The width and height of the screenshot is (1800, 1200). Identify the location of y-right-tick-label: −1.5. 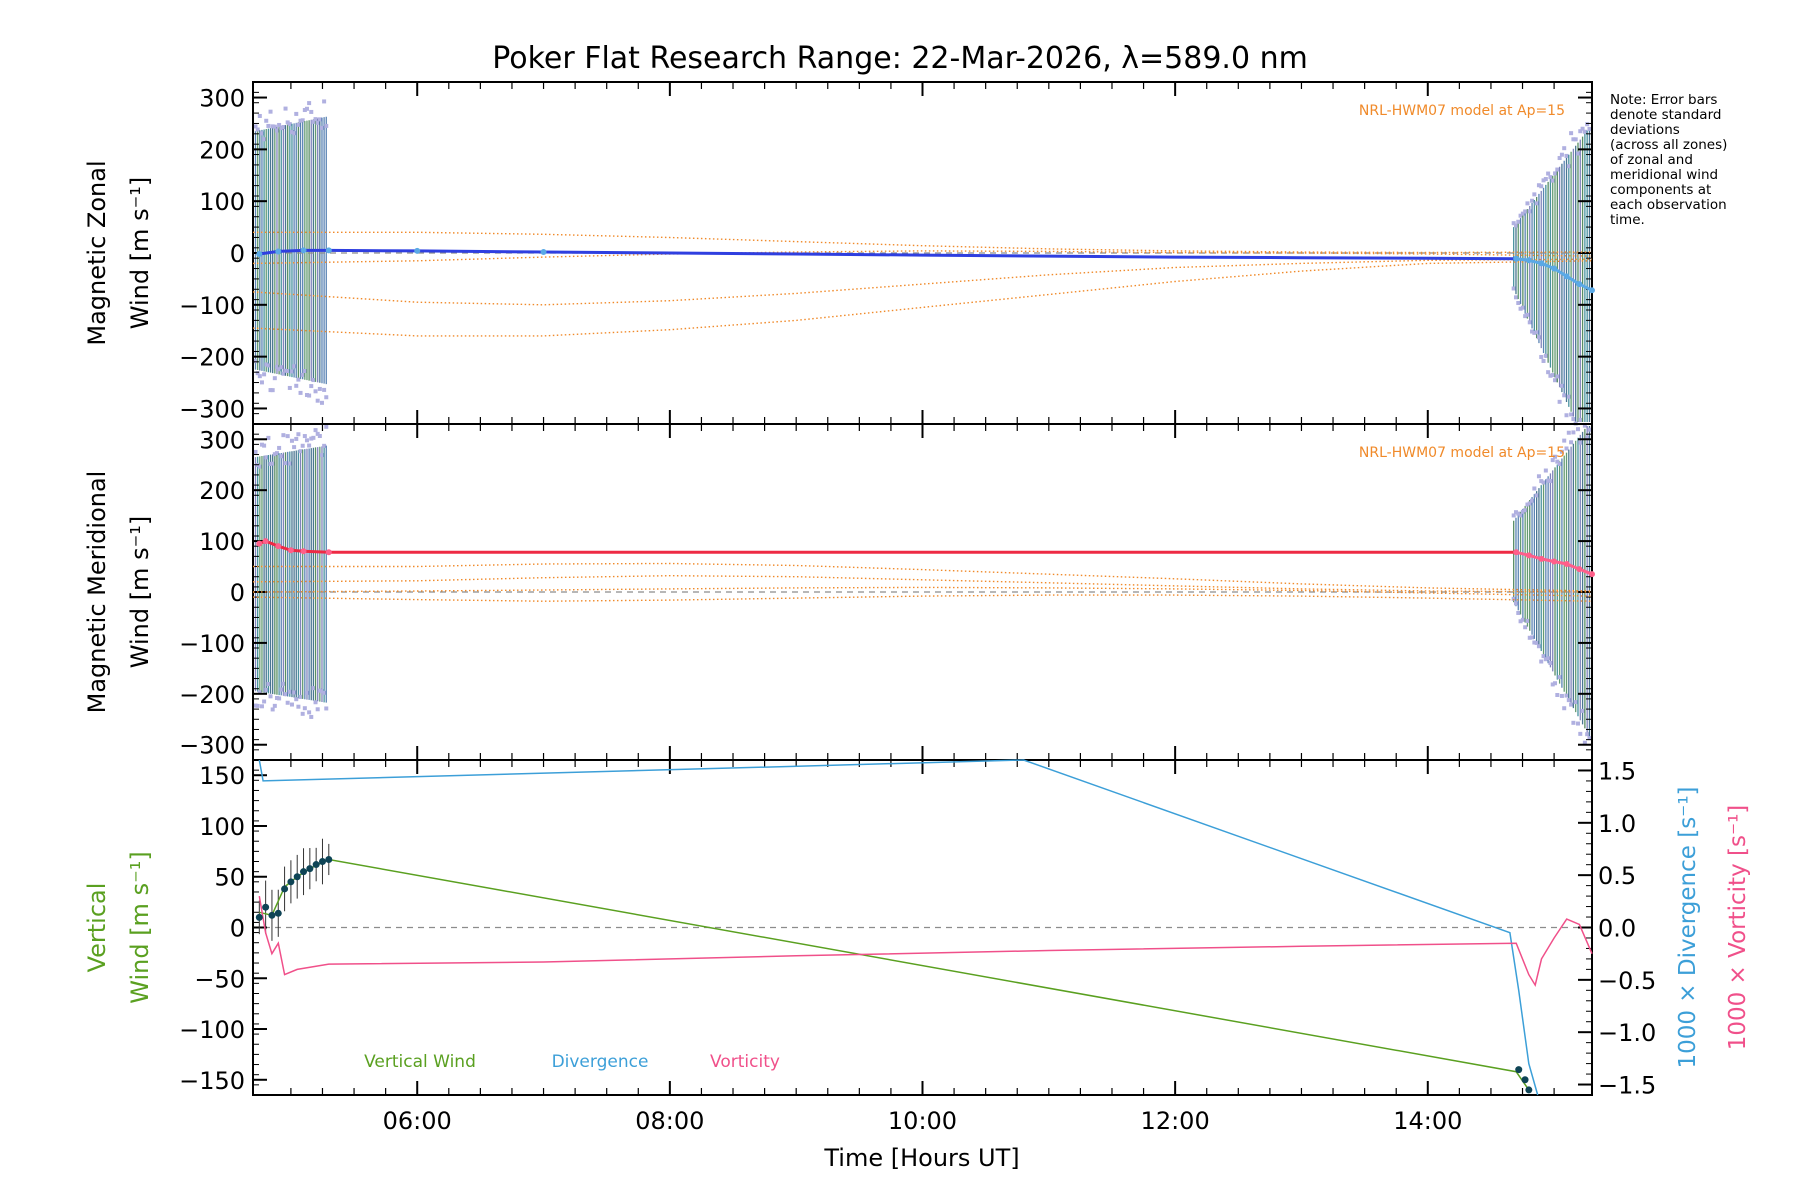
(1627, 1086).